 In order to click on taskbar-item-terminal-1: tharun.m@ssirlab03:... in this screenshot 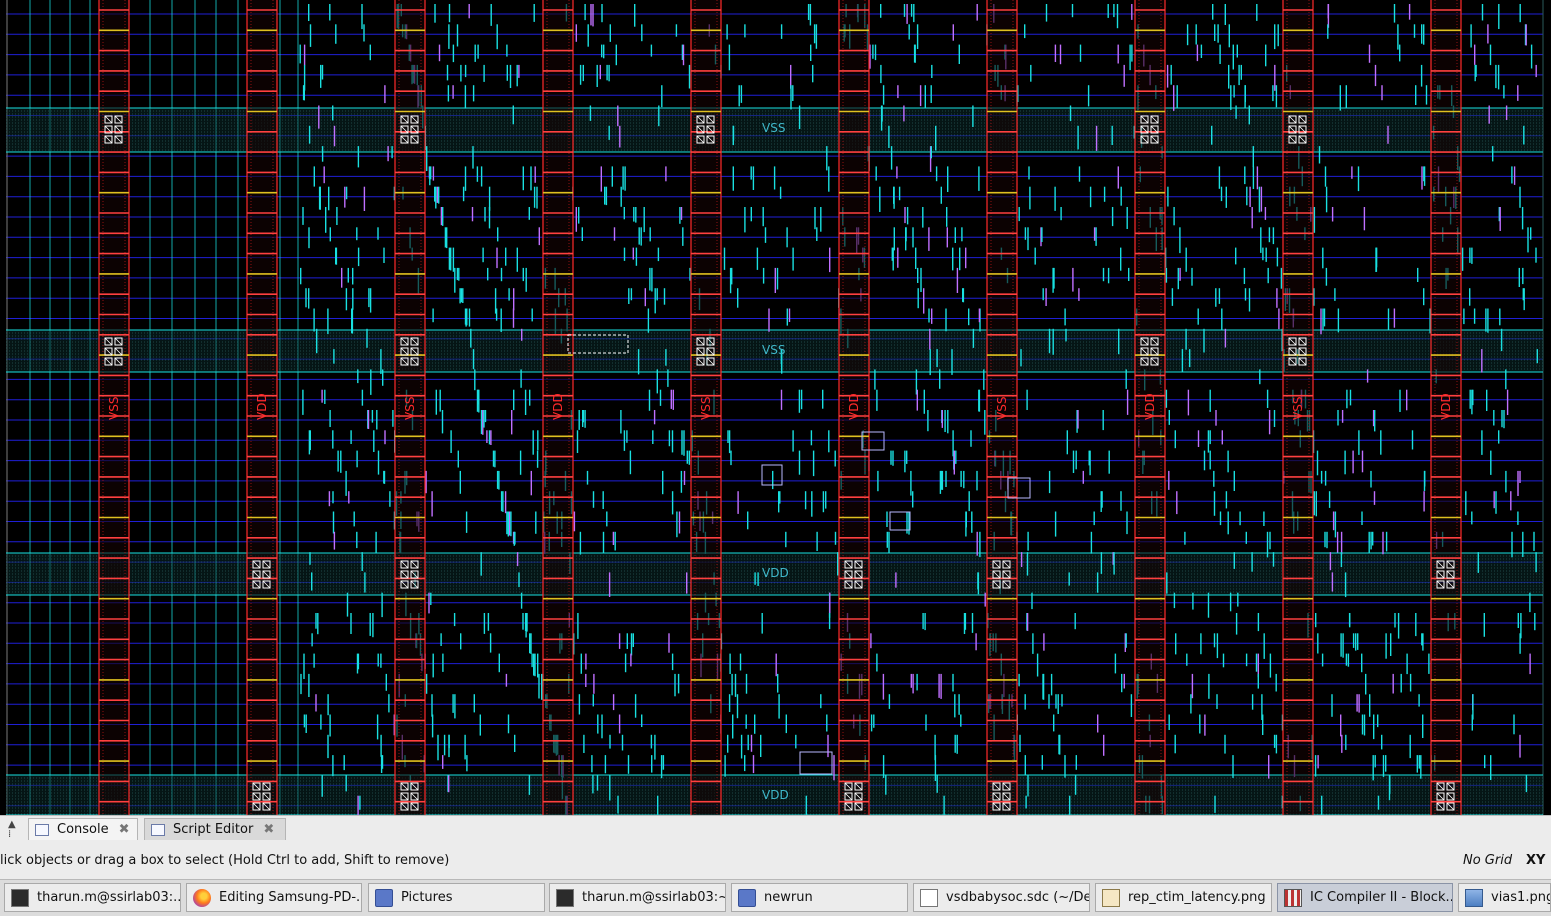, I will do `click(92, 897)`.